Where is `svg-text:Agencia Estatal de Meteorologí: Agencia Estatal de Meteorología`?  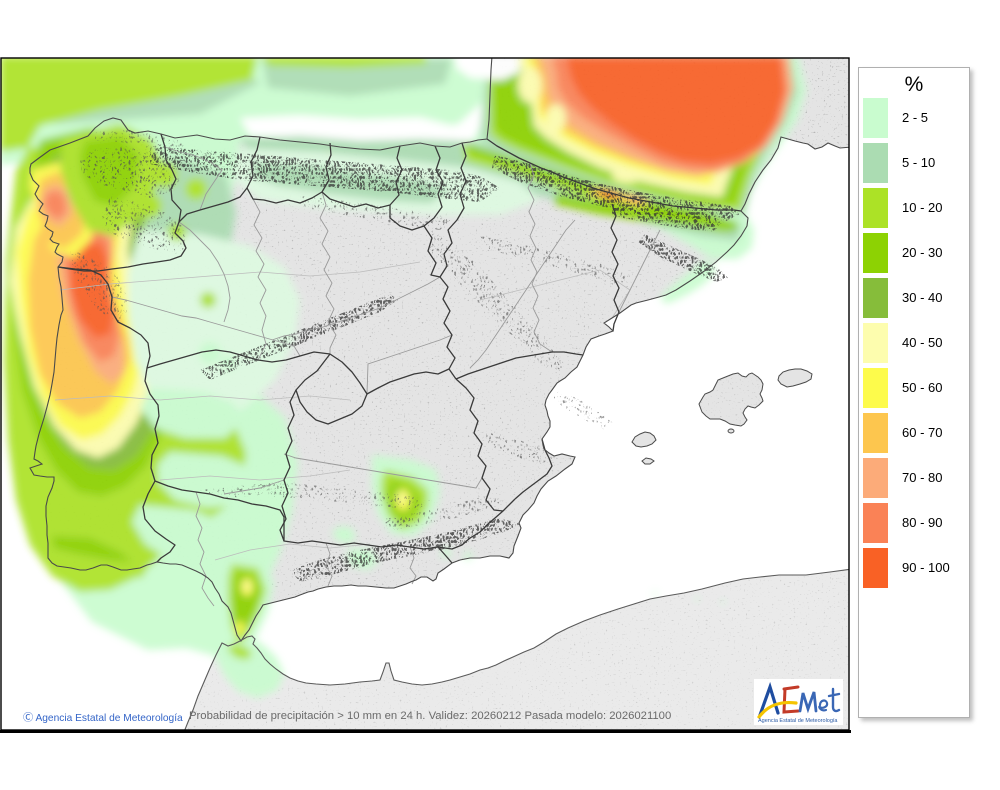 svg-text:Agencia Estatal de Meteorologí: Agencia Estatal de Meteorología is located at coordinates (798, 721).